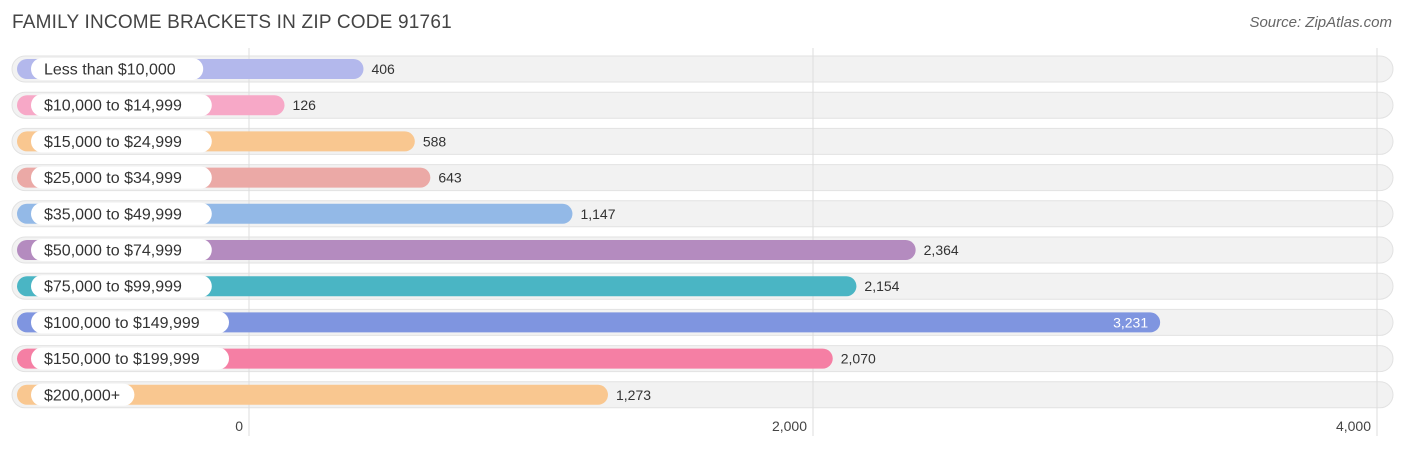 The height and width of the screenshot is (450, 1406). I want to click on category-label: $10,000 to $14,999, so click(113, 106).